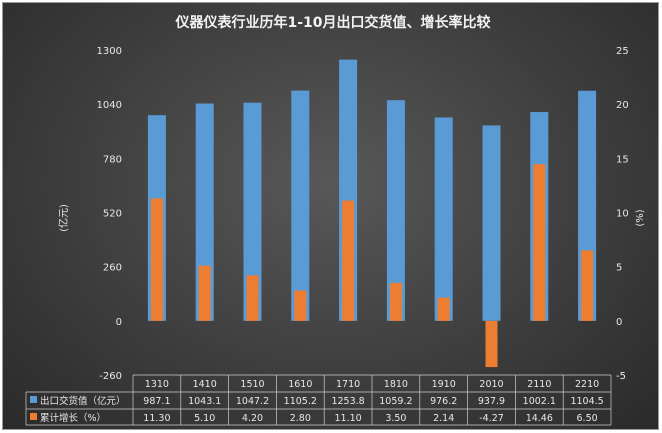  I want to click on right-tick-label: -5, so click(621, 376).